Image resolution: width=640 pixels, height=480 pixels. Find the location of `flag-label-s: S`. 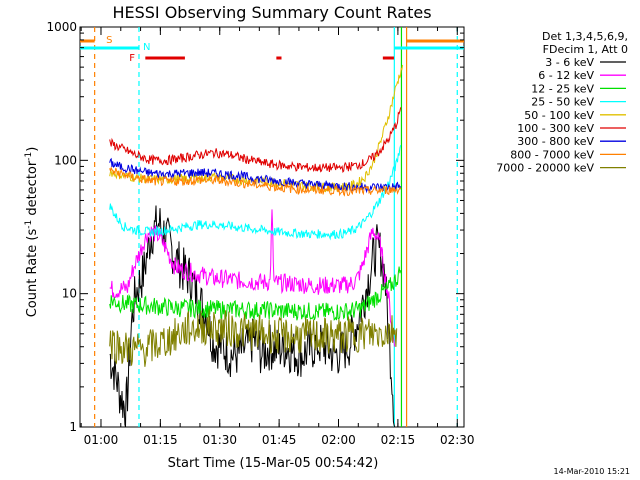

flag-label-s: S is located at coordinates (109, 40).